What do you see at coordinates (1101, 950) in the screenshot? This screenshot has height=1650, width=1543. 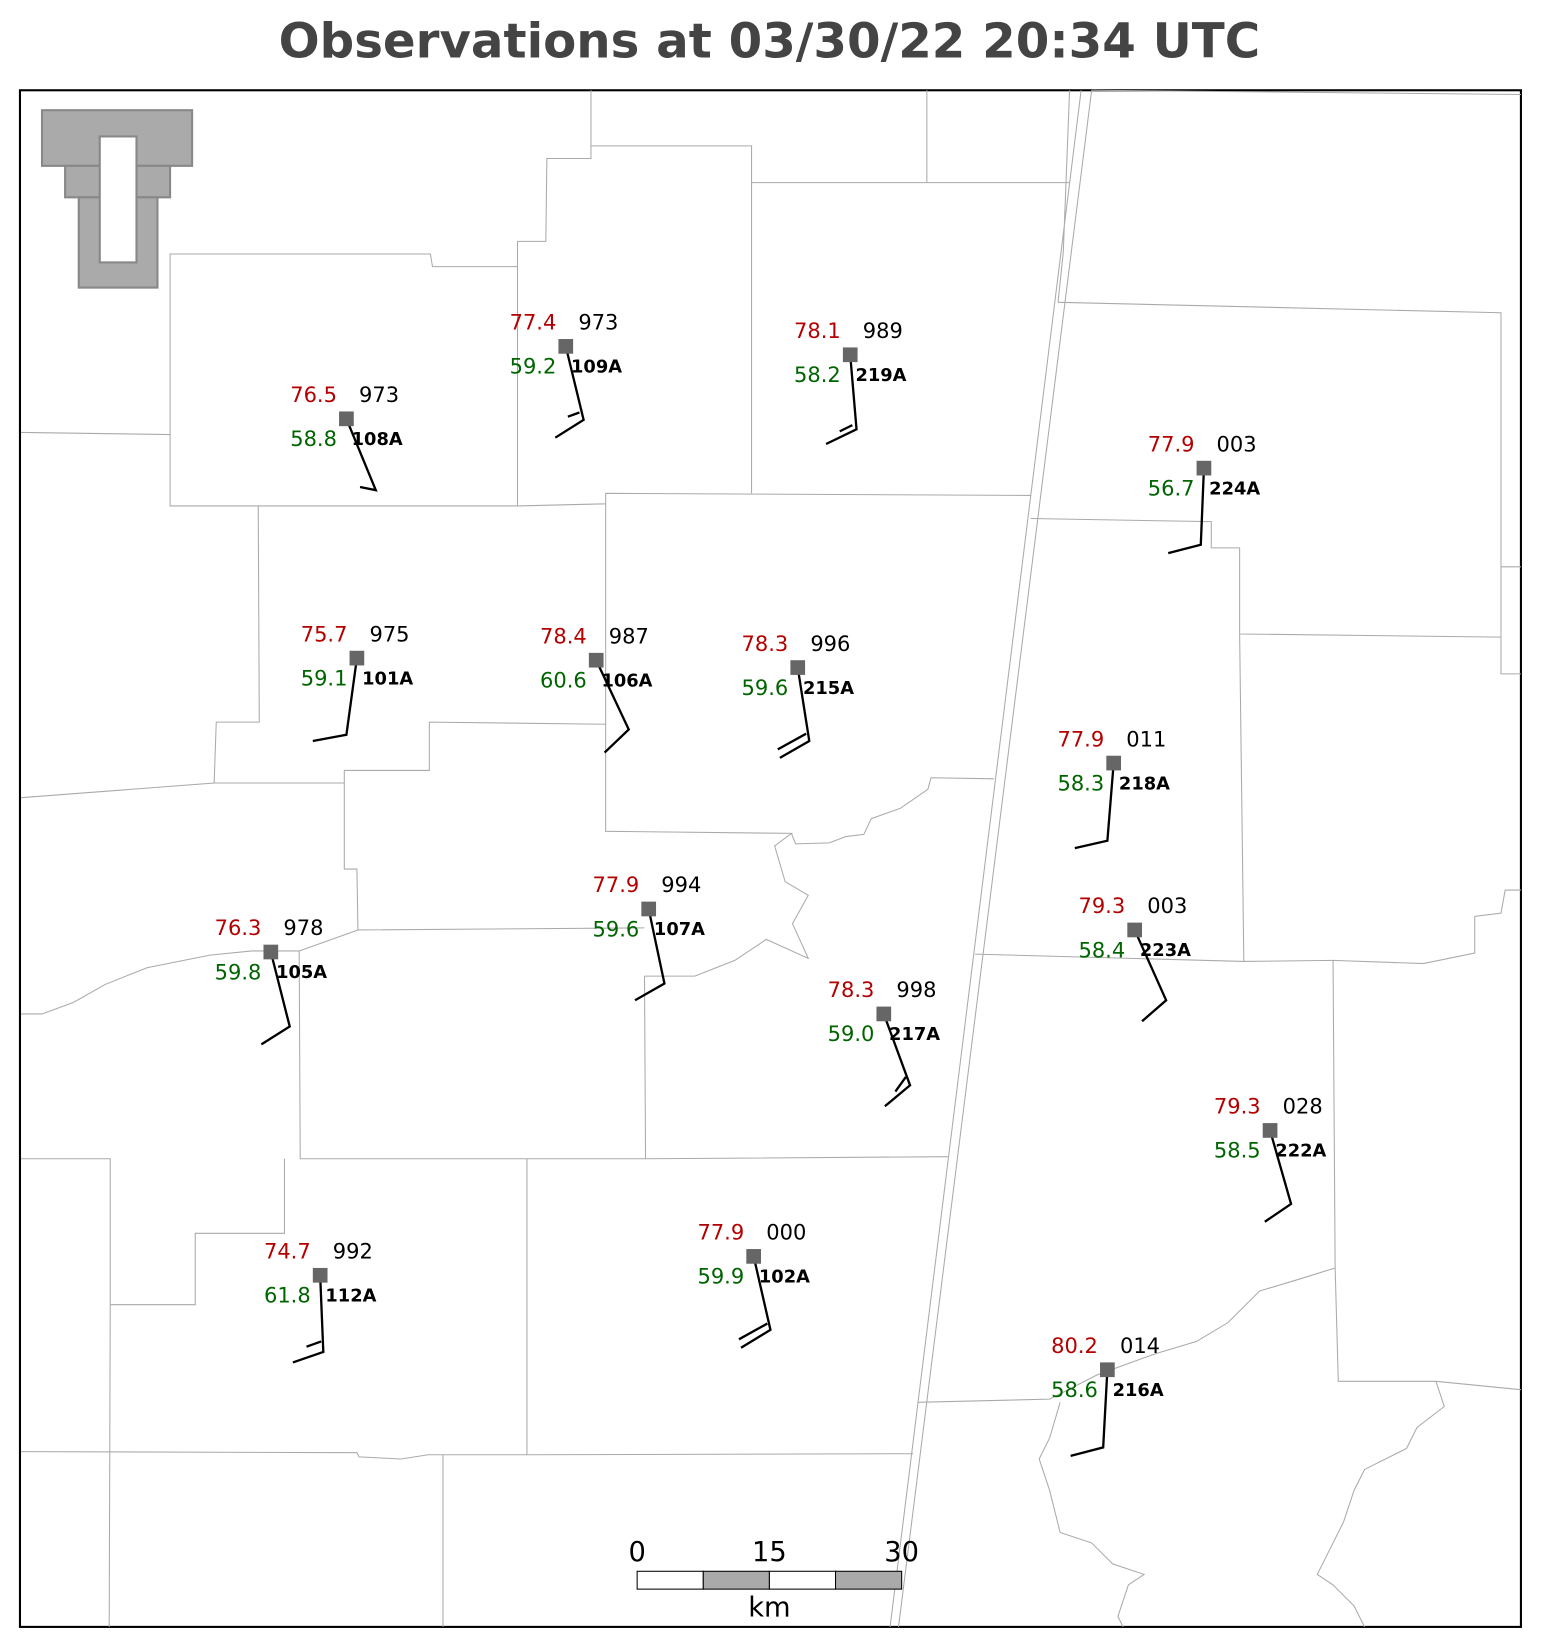 I see `dewpoint: 58.4` at bounding box center [1101, 950].